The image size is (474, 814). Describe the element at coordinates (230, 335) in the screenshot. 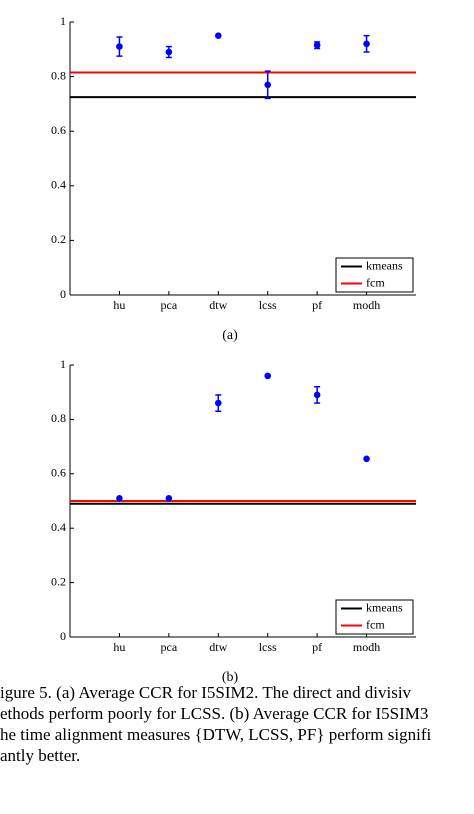

I see `subcaption: (a)` at that location.